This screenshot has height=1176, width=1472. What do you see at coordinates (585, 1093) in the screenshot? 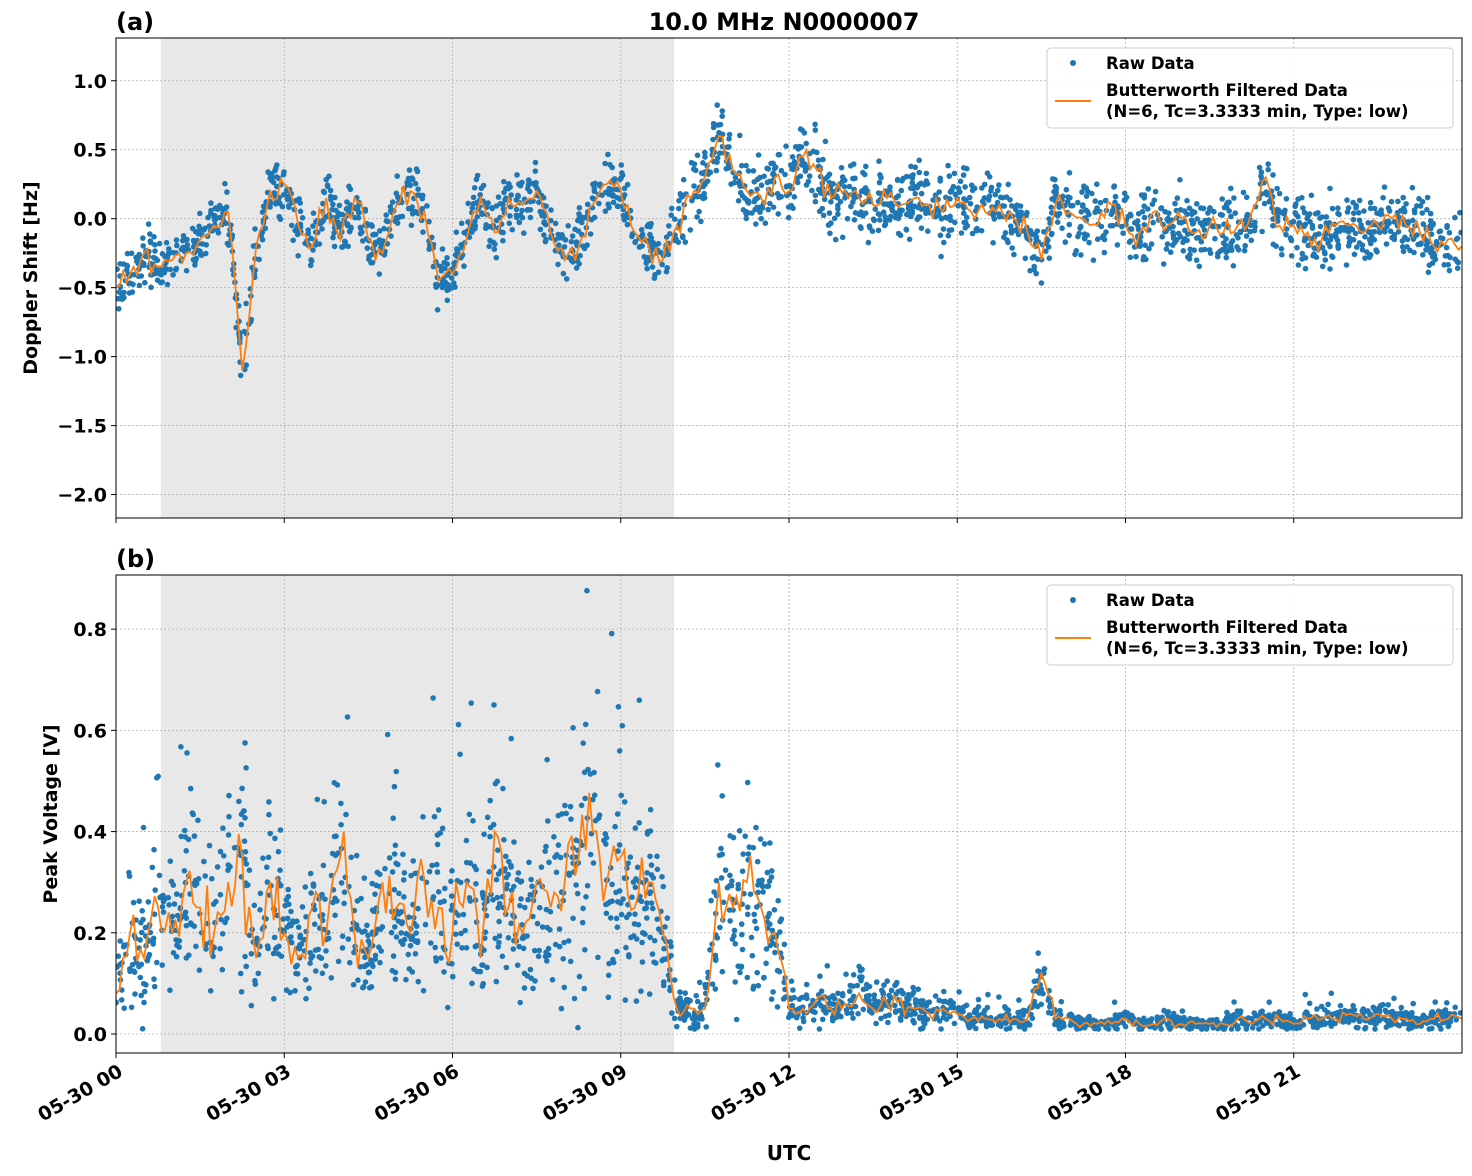
I see `x-tick-label: 05-30 09` at bounding box center [585, 1093].